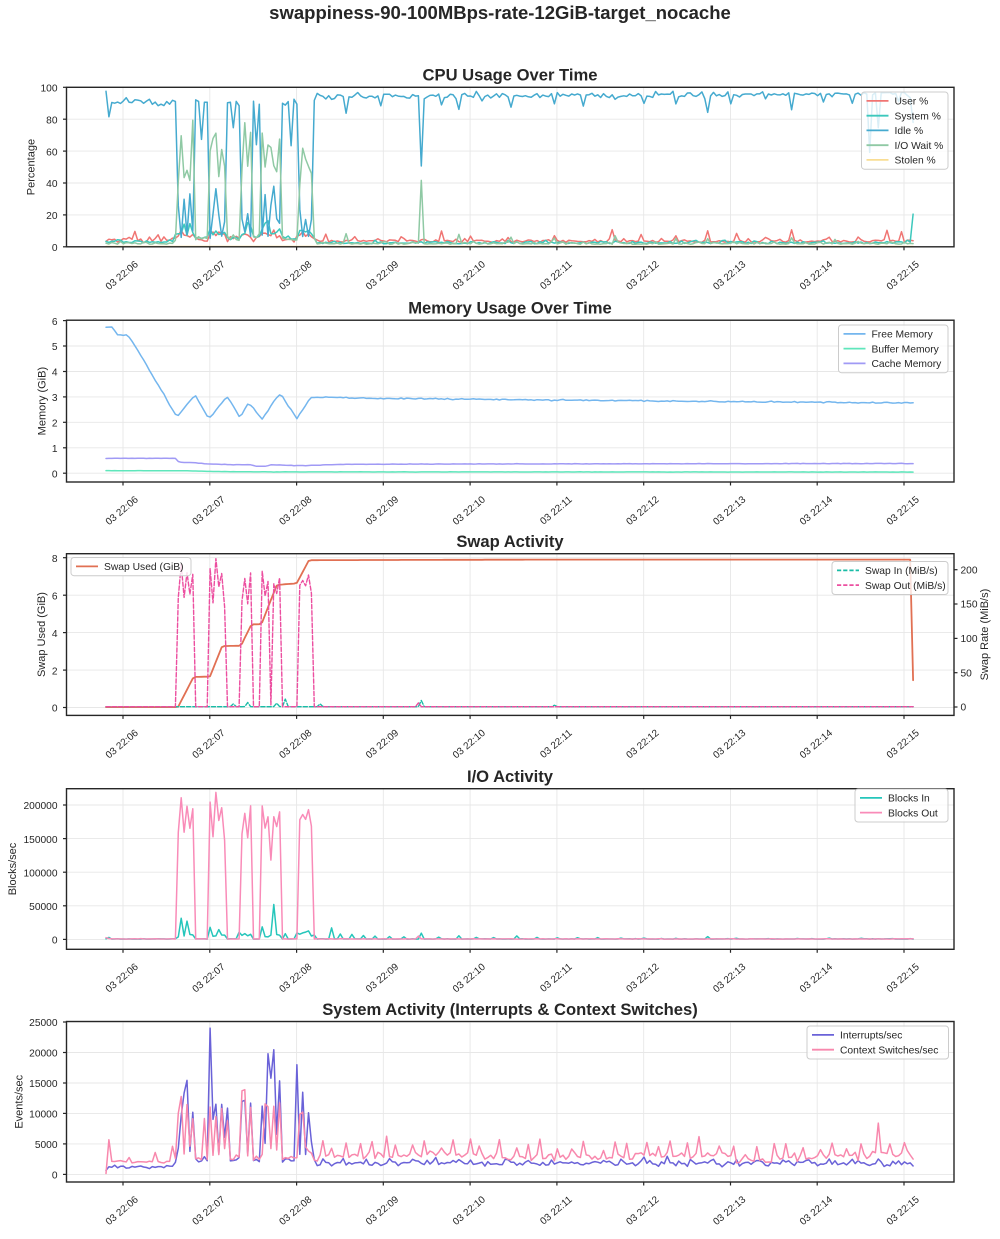  Describe the element at coordinates (906, 349) in the screenshot. I see `svg-text: Buffer Memory` at that location.